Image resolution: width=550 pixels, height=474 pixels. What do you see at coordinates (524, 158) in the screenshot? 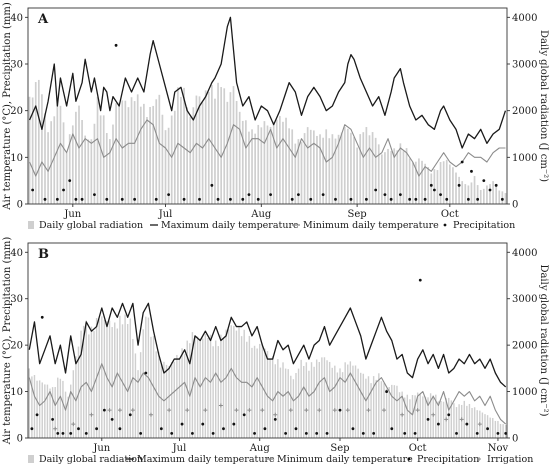
I see `right-tick-label: 1000` at bounding box center [524, 158].